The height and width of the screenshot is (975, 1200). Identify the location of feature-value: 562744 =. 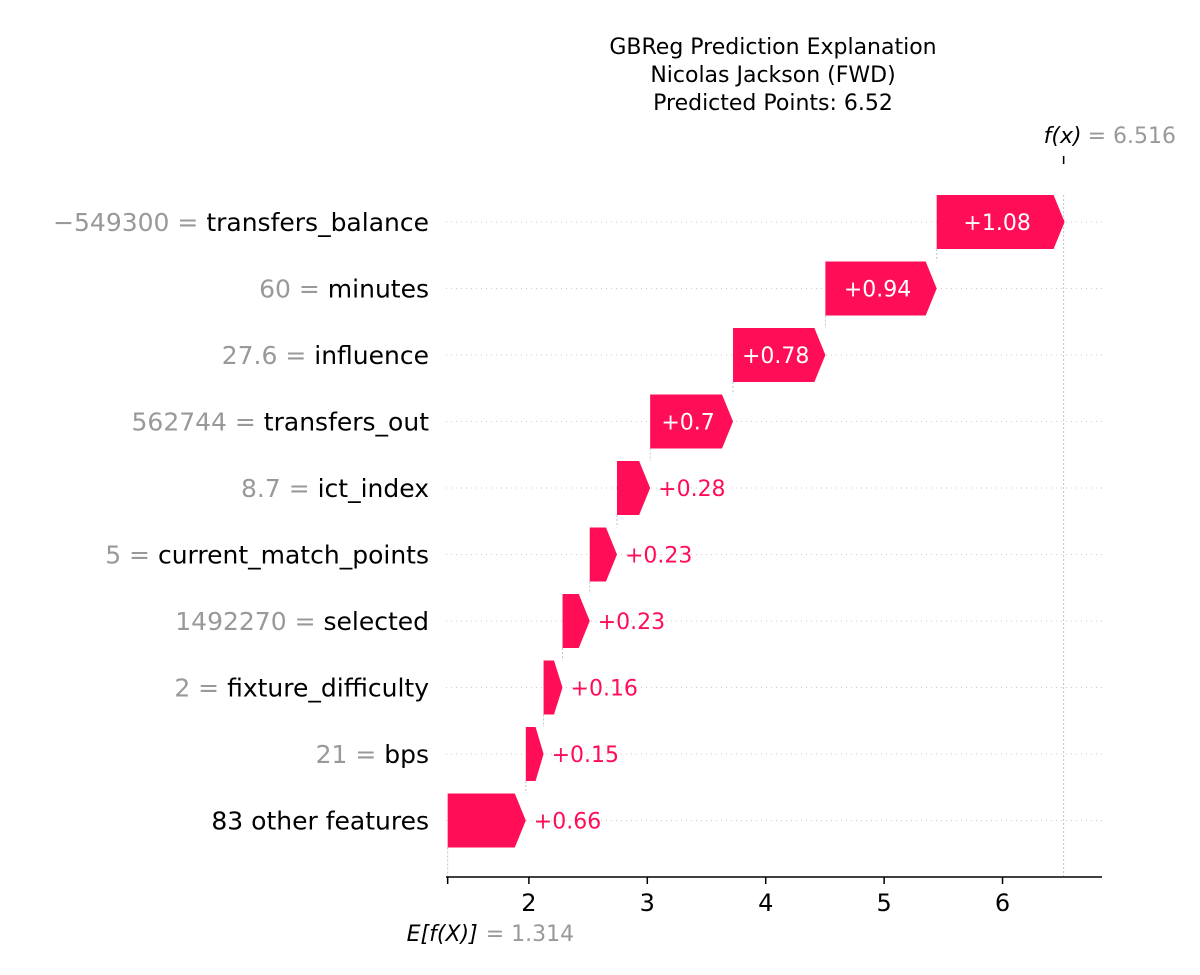
(198, 422).